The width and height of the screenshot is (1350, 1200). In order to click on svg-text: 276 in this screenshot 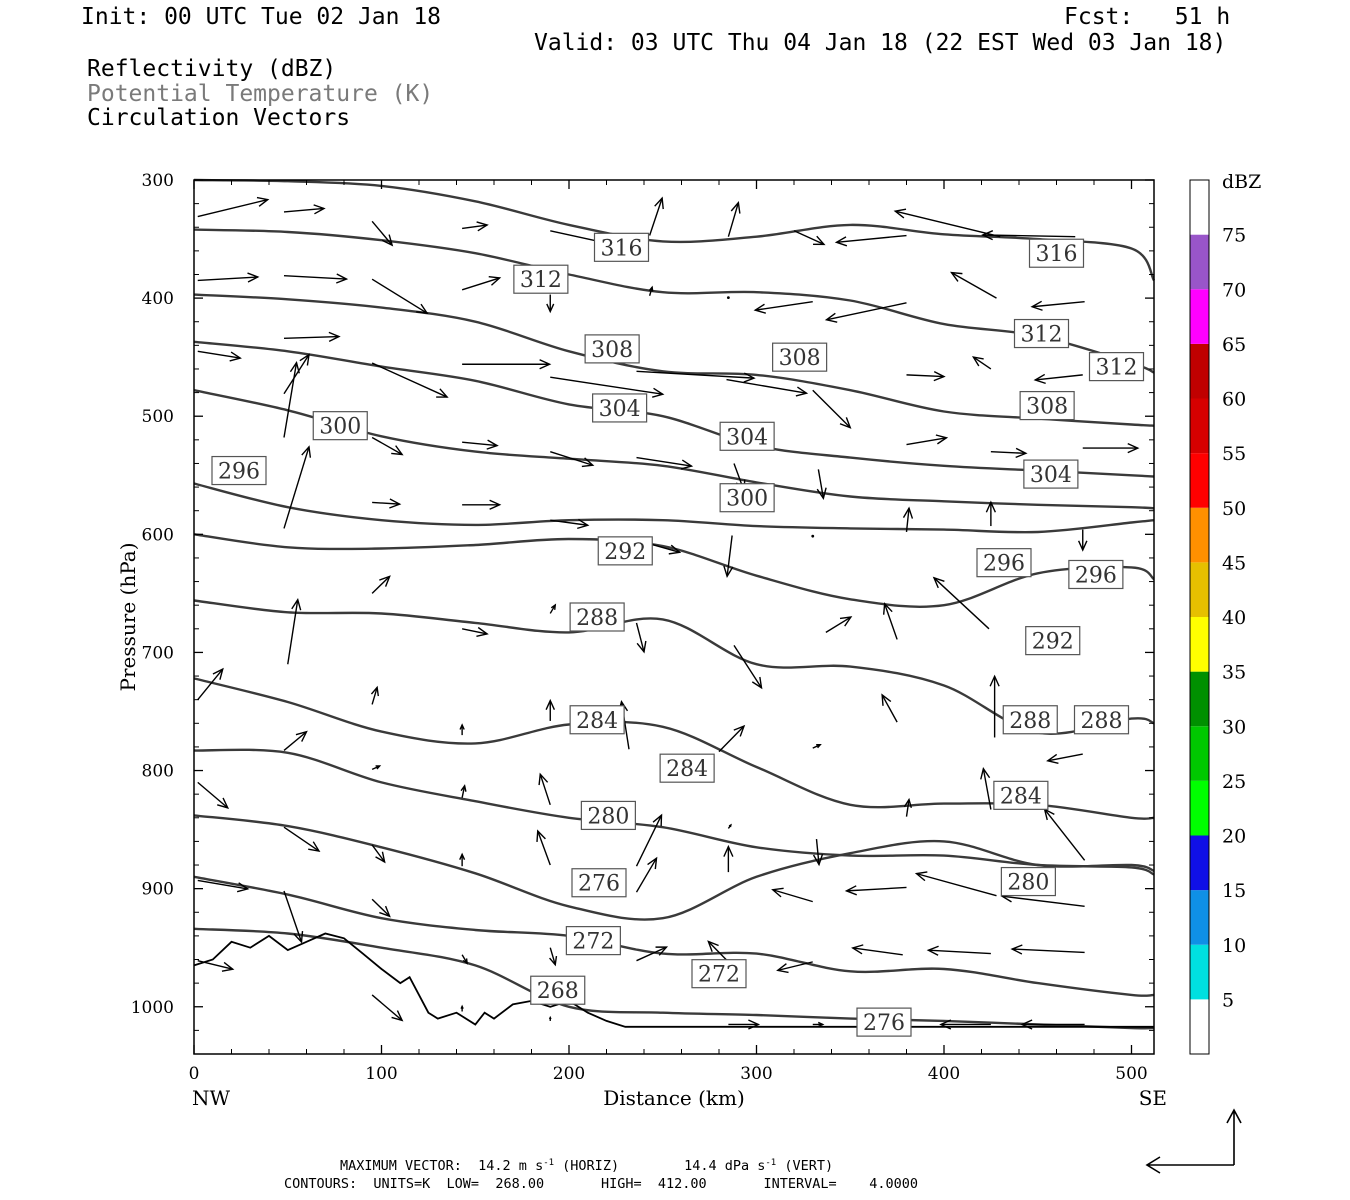, I will do `click(884, 1023)`.